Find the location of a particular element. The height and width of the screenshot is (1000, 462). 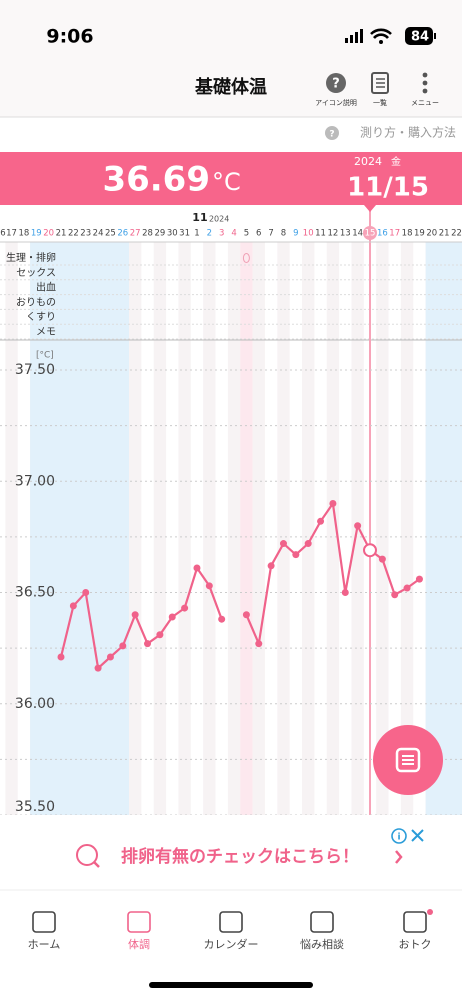

tab: 体調 is located at coordinates (139, 931).